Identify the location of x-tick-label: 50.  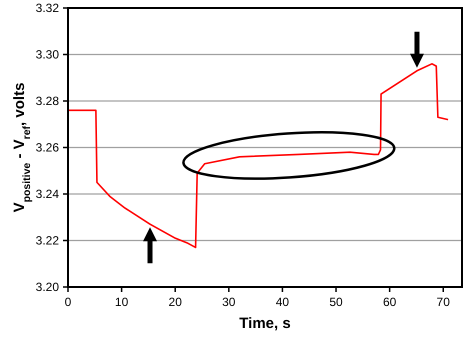
(336, 302).